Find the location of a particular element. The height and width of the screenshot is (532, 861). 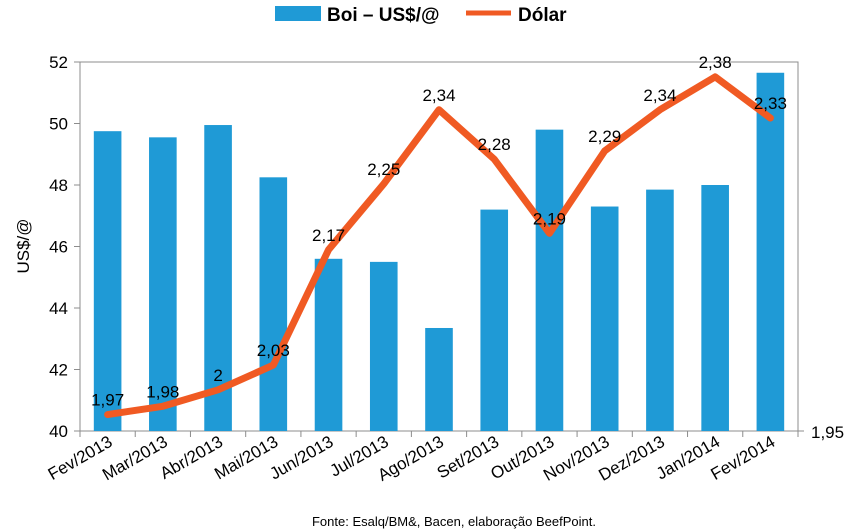

data-label-dolar: 2,25 is located at coordinates (383, 169).